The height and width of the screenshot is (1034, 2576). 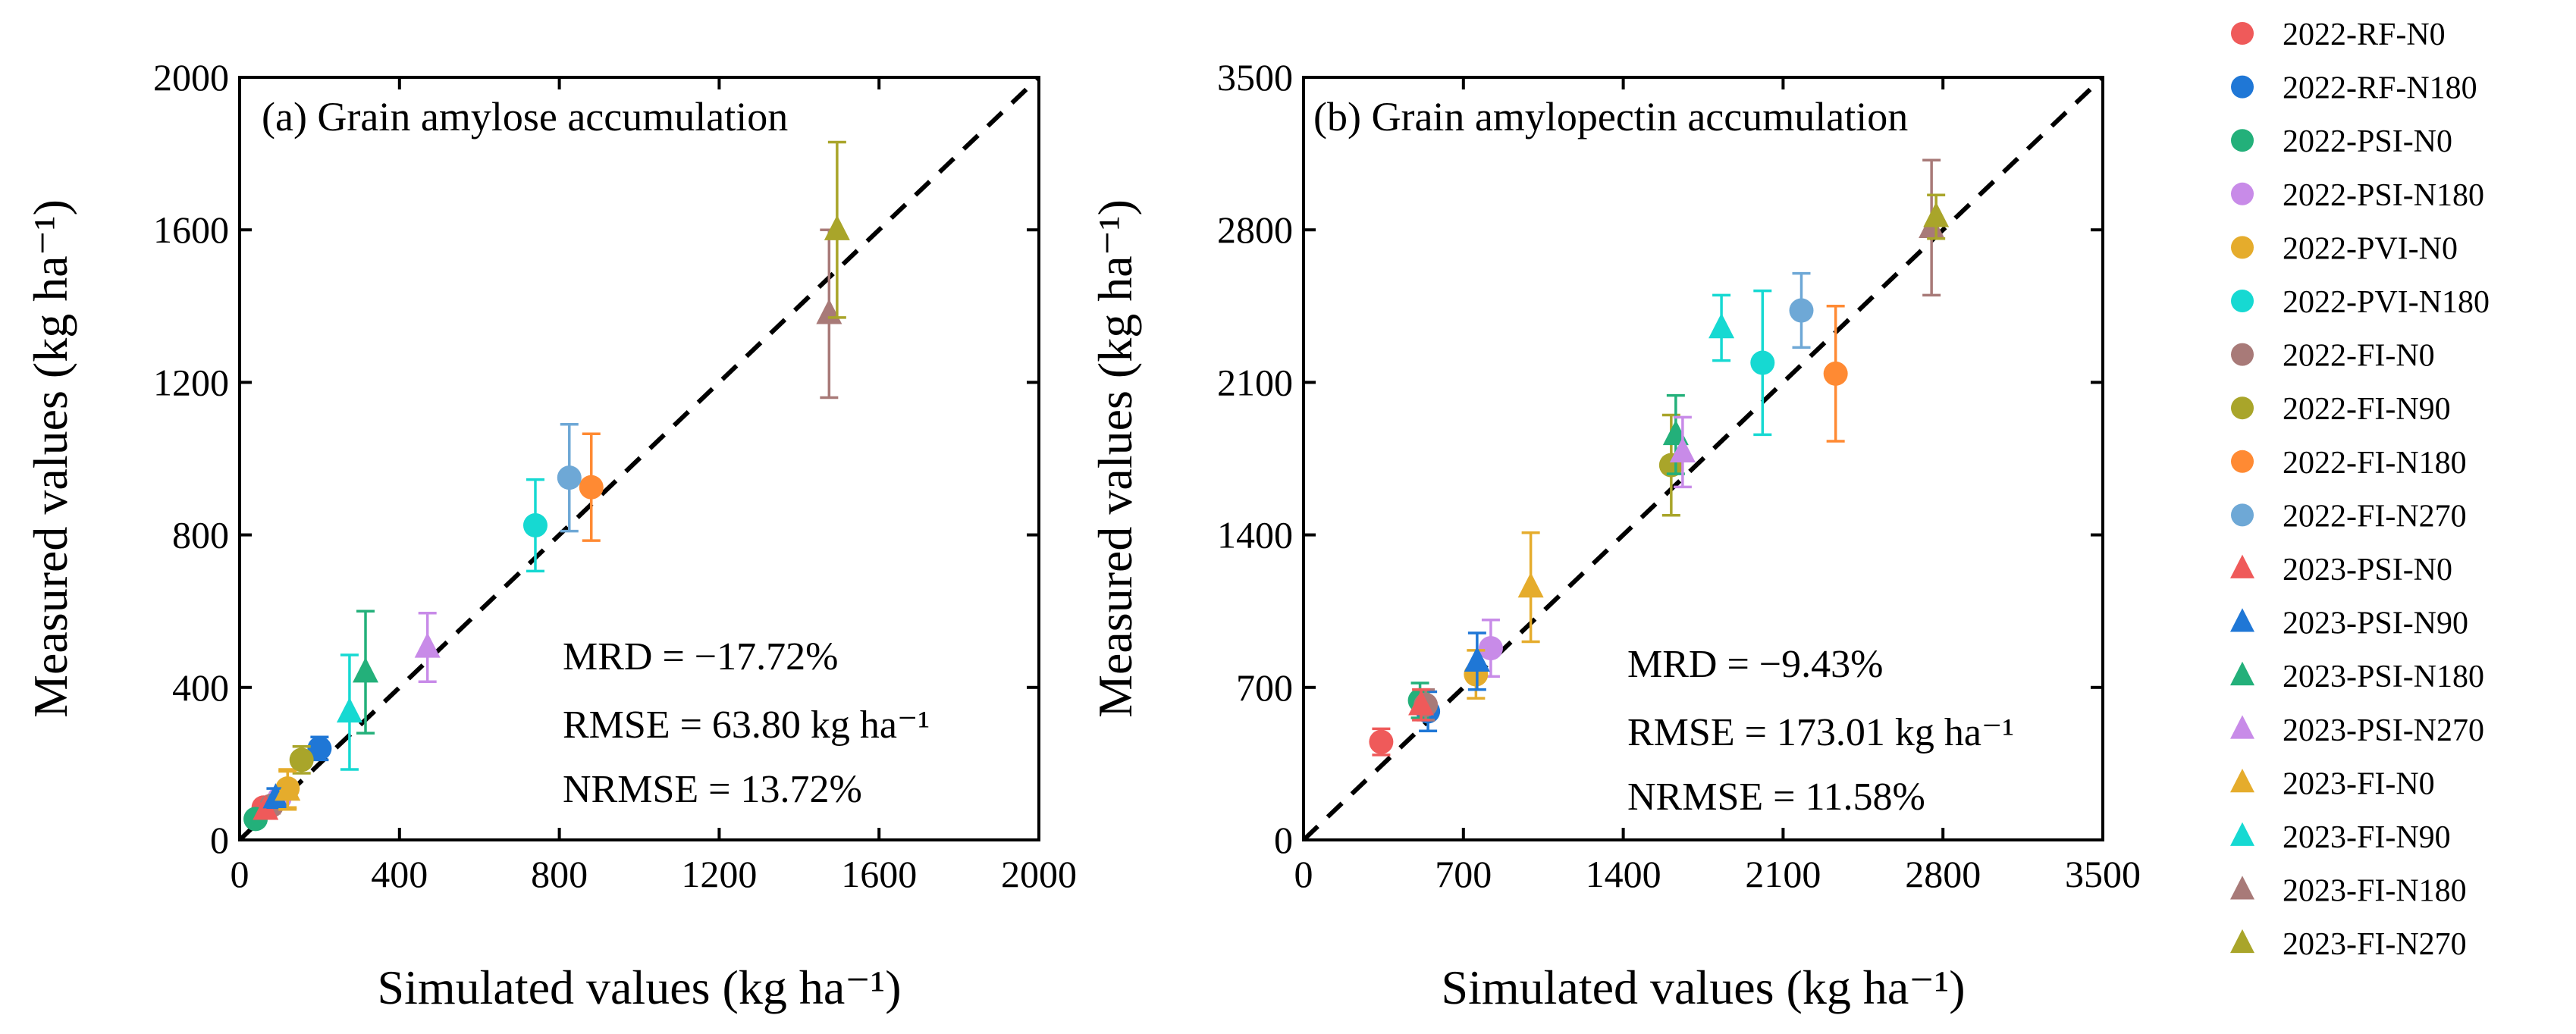 I want to click on legend-item: 2023-FI-N90, so click(x=2340, y=837).